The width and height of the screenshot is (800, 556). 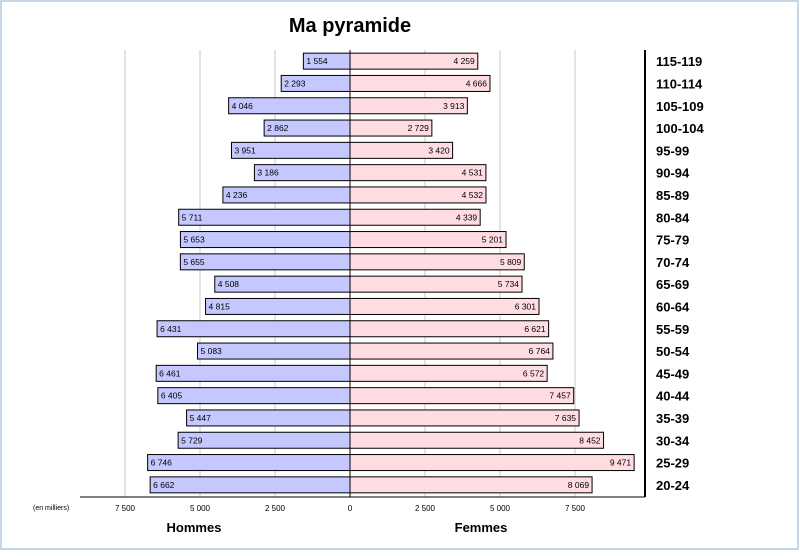 What do you see at coordinates (673, 173) in the screenshot?
I see `category-label: 90-94` at bounding box center [673, 173].